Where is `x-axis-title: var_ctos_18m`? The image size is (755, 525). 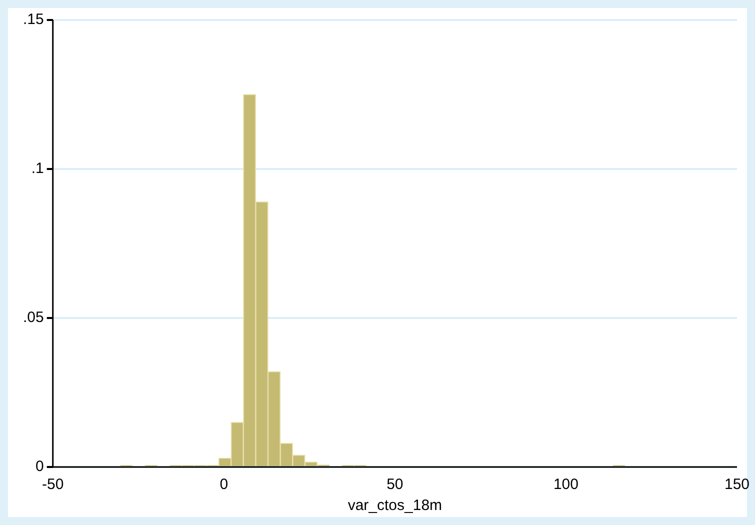
x-axis-title: var_ctos_18m is located at coordinates (395, 505).